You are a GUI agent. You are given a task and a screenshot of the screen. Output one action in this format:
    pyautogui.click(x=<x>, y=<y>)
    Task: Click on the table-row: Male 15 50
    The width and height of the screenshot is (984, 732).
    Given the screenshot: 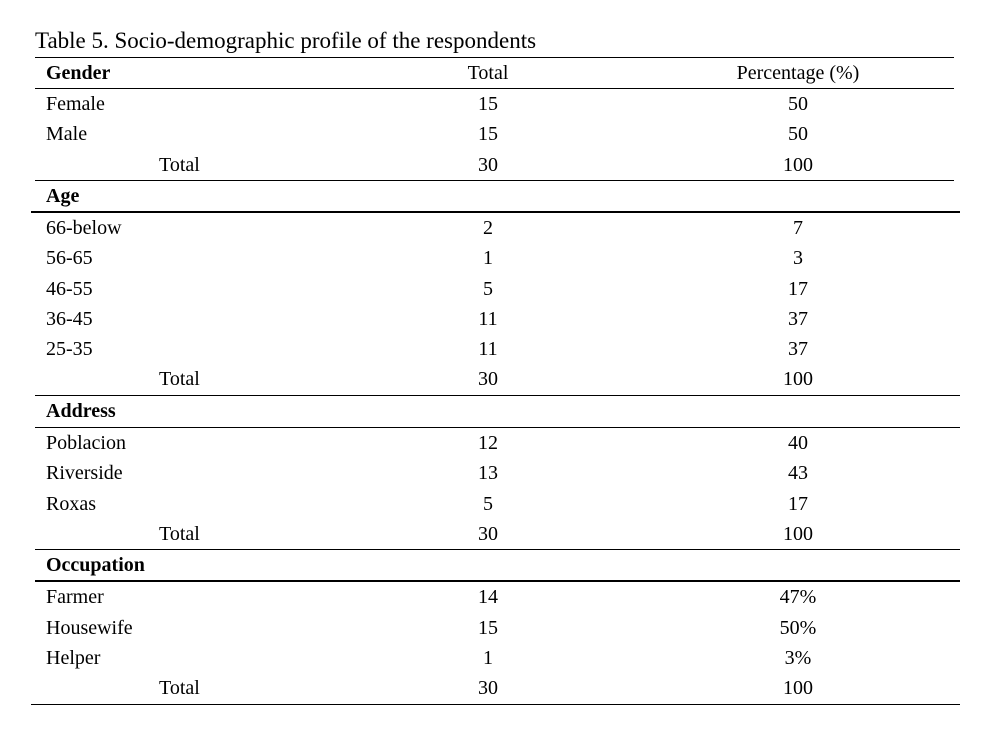 What is the action you would take?
    pyautogui.click(x=492, y=134)
    